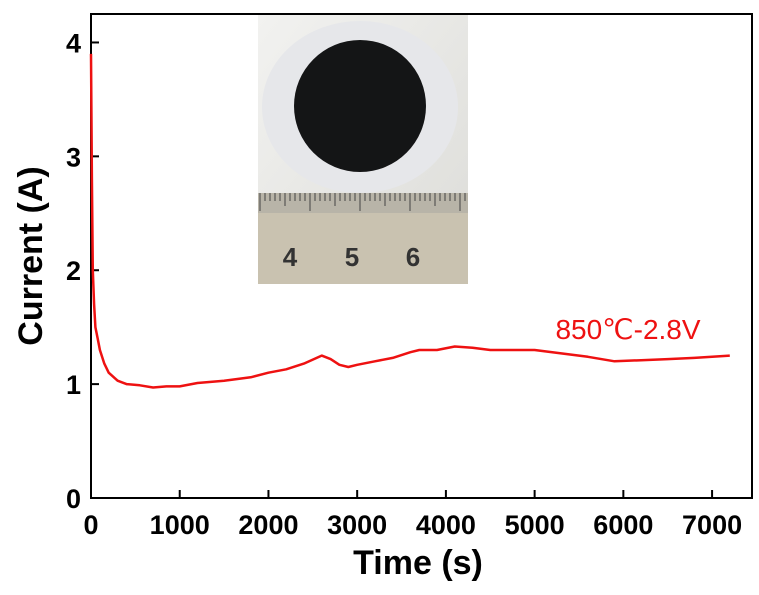  What do you see at coordinates (268, 525) in the screenshot?
I see `x-tick-label: 2000` at bounding box center [268, 525].